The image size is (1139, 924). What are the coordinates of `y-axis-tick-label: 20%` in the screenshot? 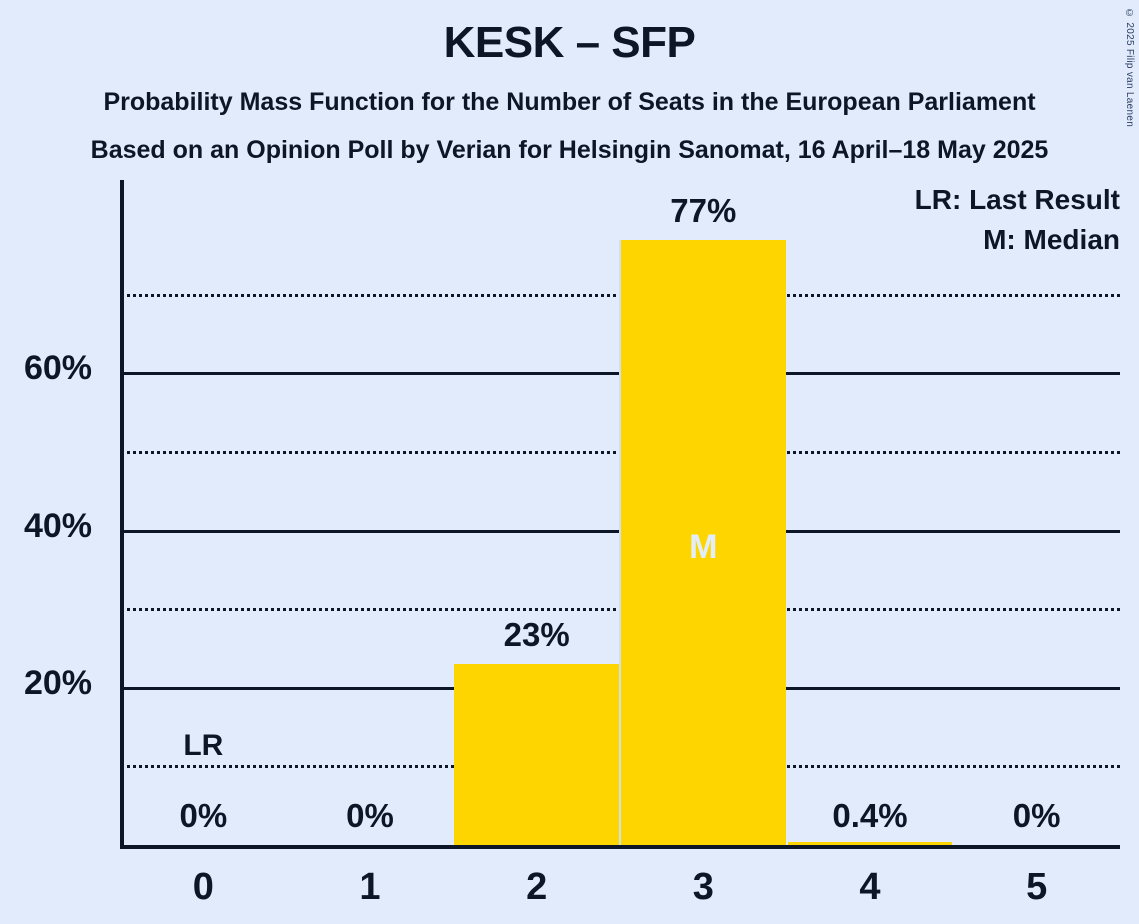 It's located at (57, 682).